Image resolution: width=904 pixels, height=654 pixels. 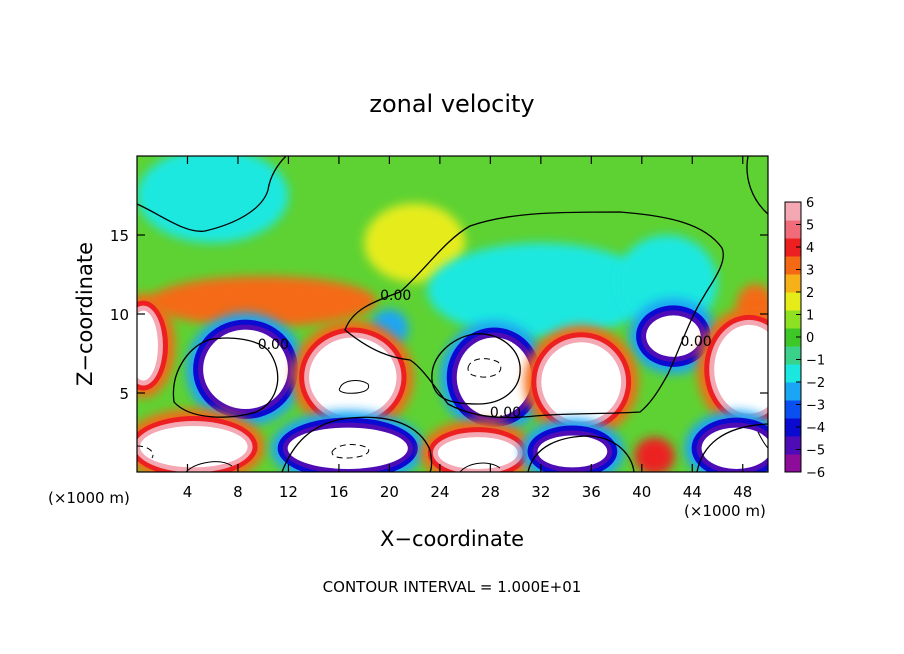 I want to click on colorbar-tick-label: 6, so click(x=810, y=203).